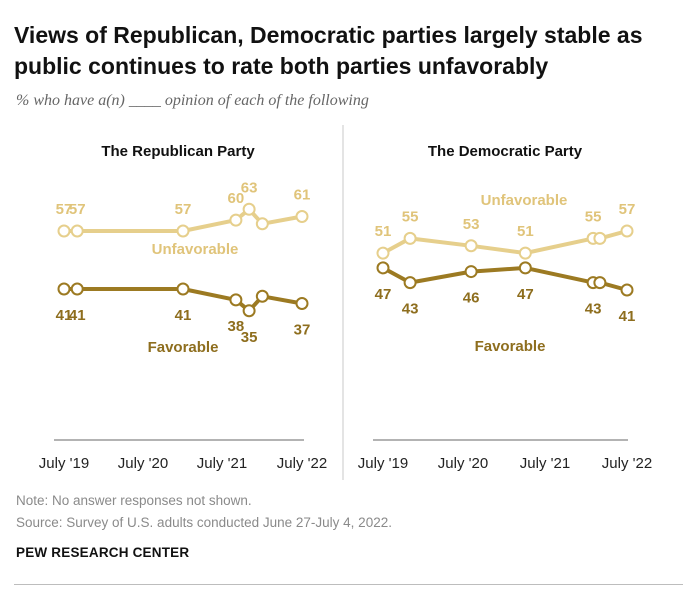 This screenshot has width=697, height=597. Describe the element at coordinates (249, 187) in the screenshot. I see `data-label: 63` at that location.